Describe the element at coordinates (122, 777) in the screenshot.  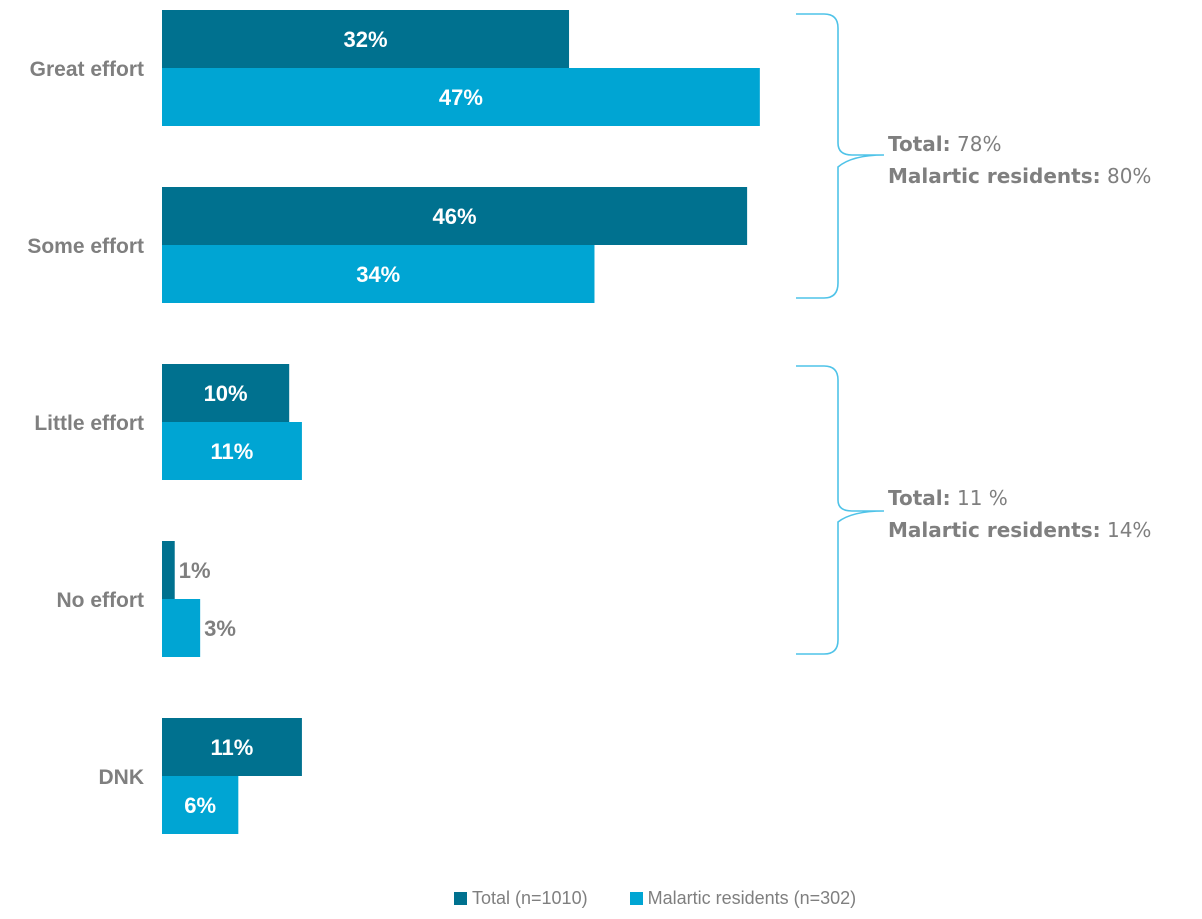
I see `category-label-dnk: DNK` at that location.